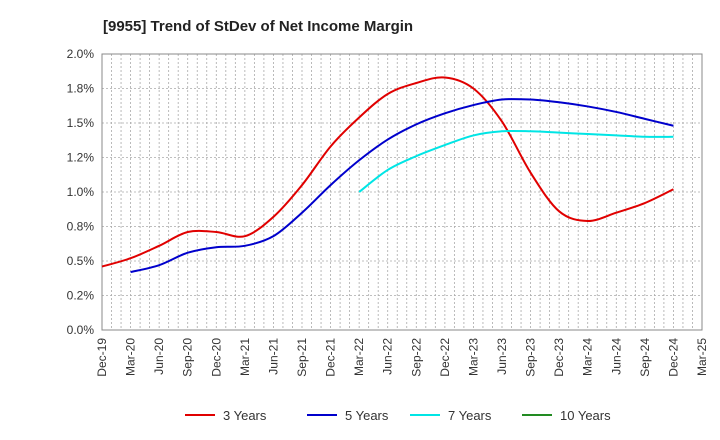 This screenshot has width=720, height=440. I want to click on y-tick-label: 0.5%, so click(81, 261).